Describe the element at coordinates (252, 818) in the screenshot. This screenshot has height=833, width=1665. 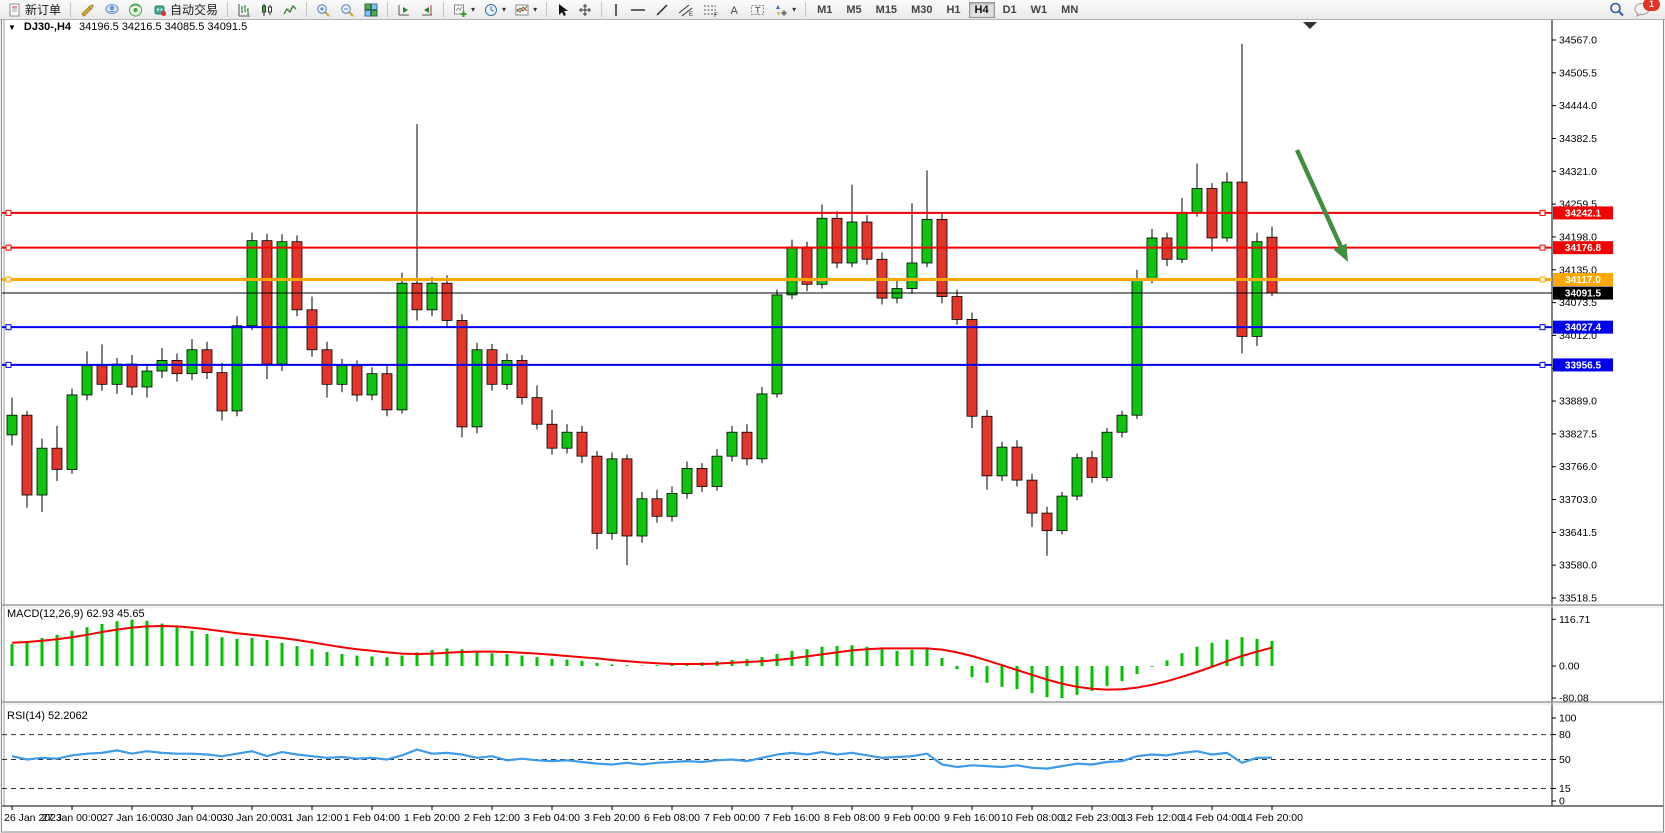
I see `time-axis-label: 30 Jan 20:00` at that location.